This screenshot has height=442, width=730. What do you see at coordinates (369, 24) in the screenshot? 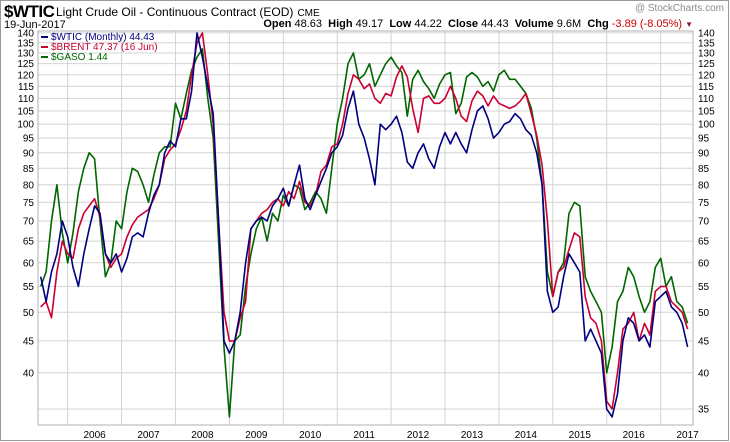
I see `high-value: 49.17` at bounding box center [369, 24].